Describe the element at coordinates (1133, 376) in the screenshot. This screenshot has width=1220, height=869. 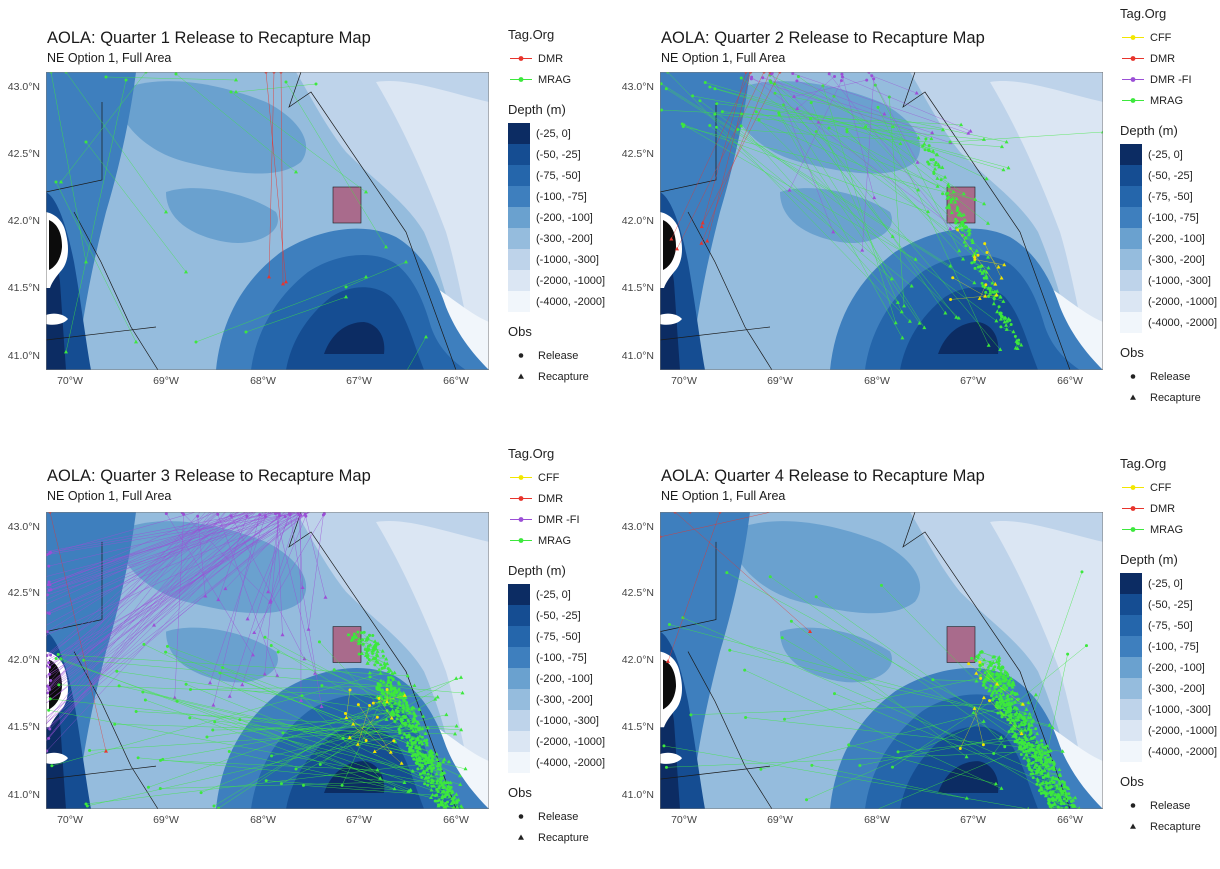
I see `circle-marker-icon` at that location.